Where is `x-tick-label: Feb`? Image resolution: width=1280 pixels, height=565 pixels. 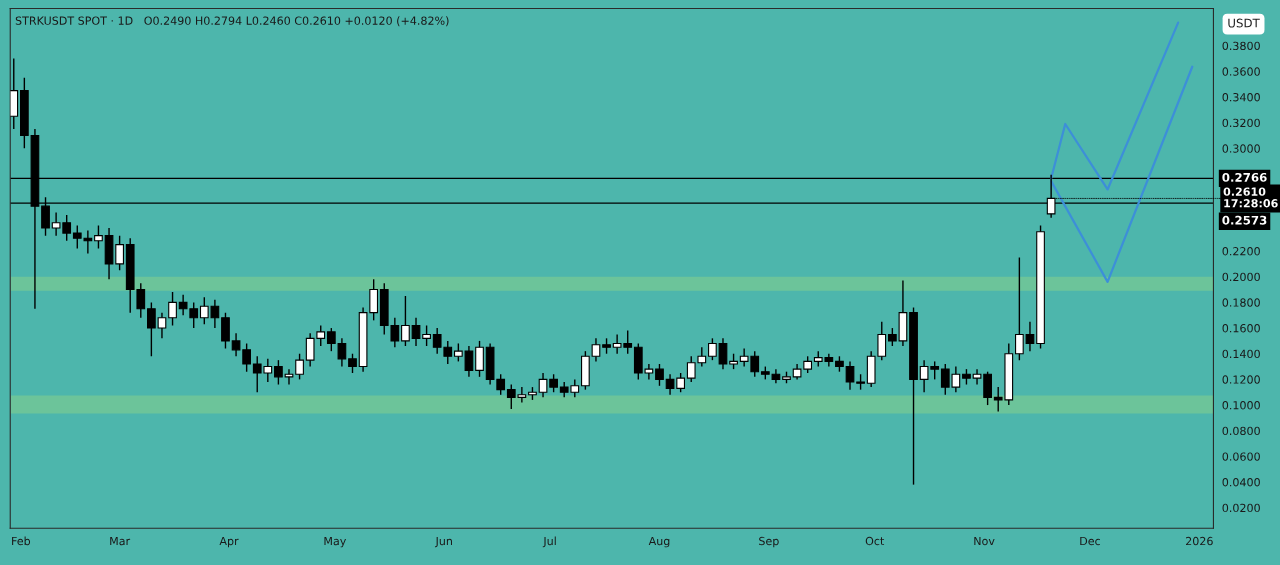
x-tick-label: Feb is located at coordinates (21, 541).